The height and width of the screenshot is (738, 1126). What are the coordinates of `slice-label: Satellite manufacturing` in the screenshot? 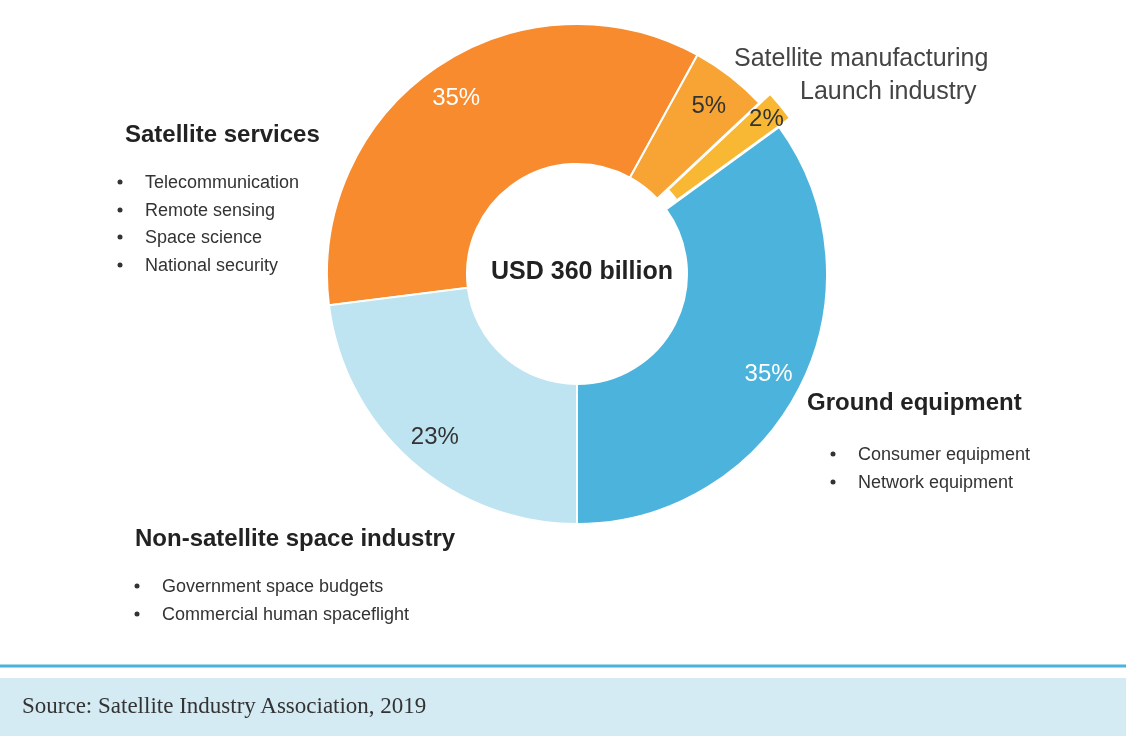 It's located at (861, 57).